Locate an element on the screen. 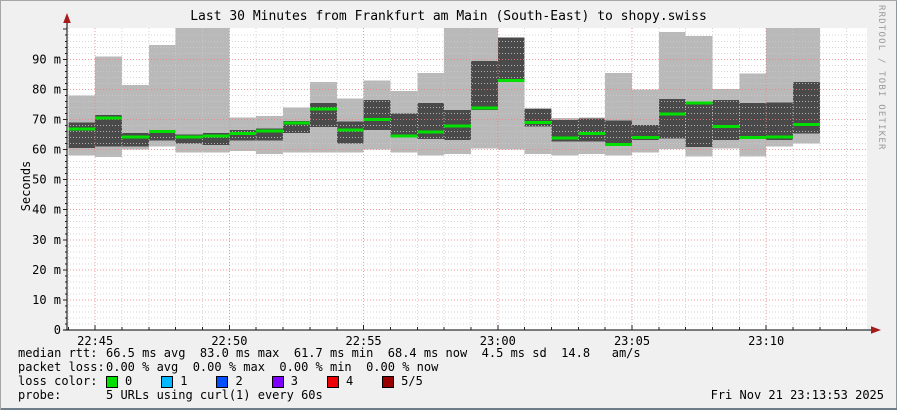  probe-value: 5 URLs using curl(1) every 60s is located at coordinates (214, 395).